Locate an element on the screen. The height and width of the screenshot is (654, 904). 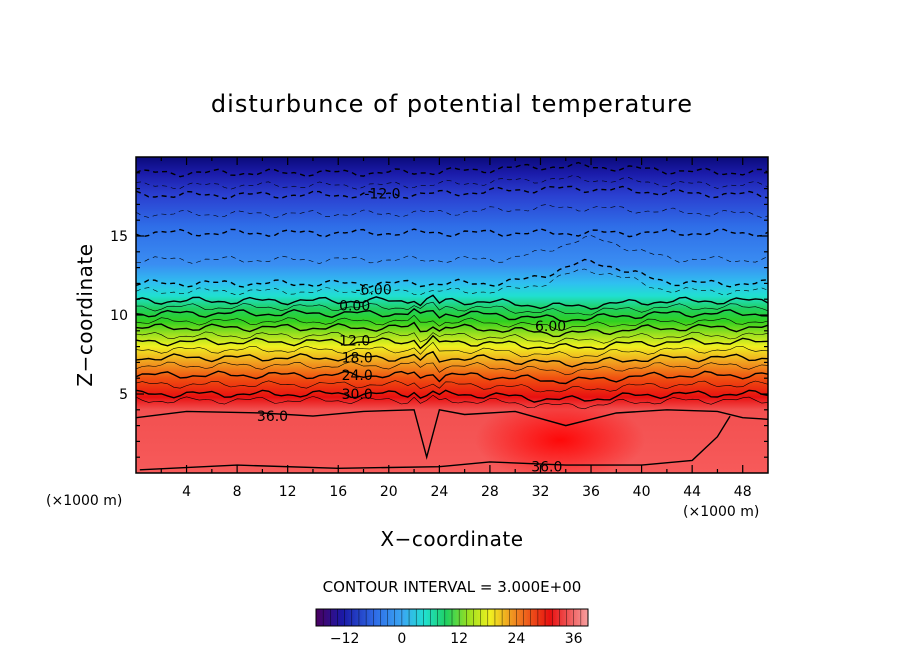
x-tick-label: 32 is located at coordinates (541, 492).